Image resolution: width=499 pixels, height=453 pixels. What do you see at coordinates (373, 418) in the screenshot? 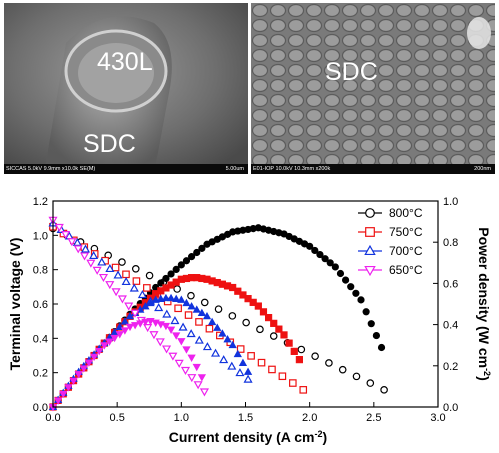
I see `x-tick-label-5: 2.5` at bounding box center [373, 418].